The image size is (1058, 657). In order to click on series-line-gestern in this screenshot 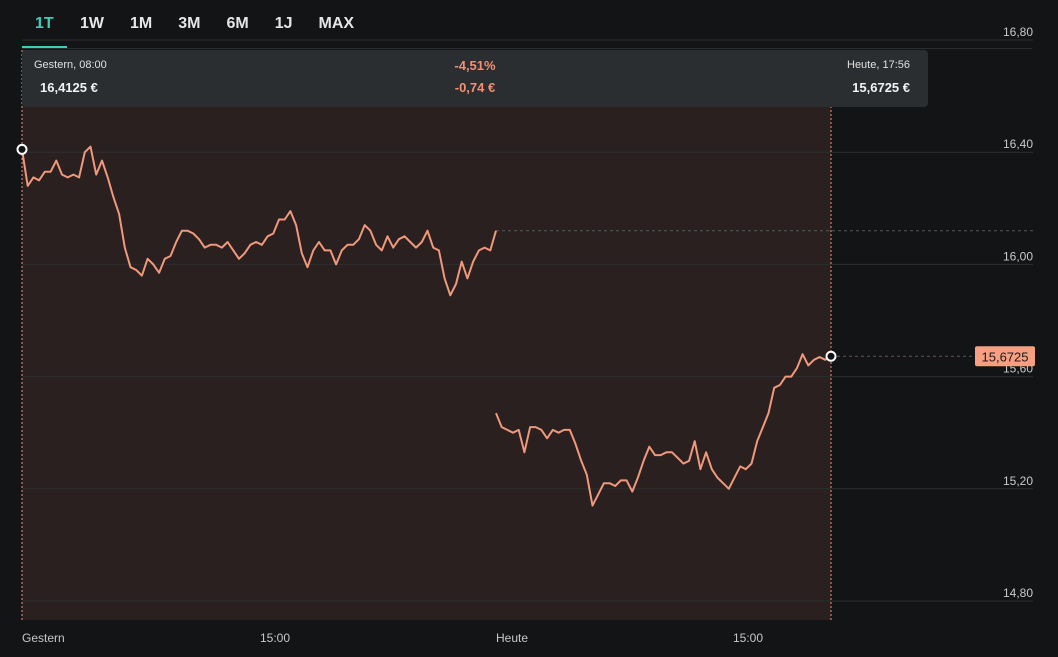, I will do `click(259, 221)`.